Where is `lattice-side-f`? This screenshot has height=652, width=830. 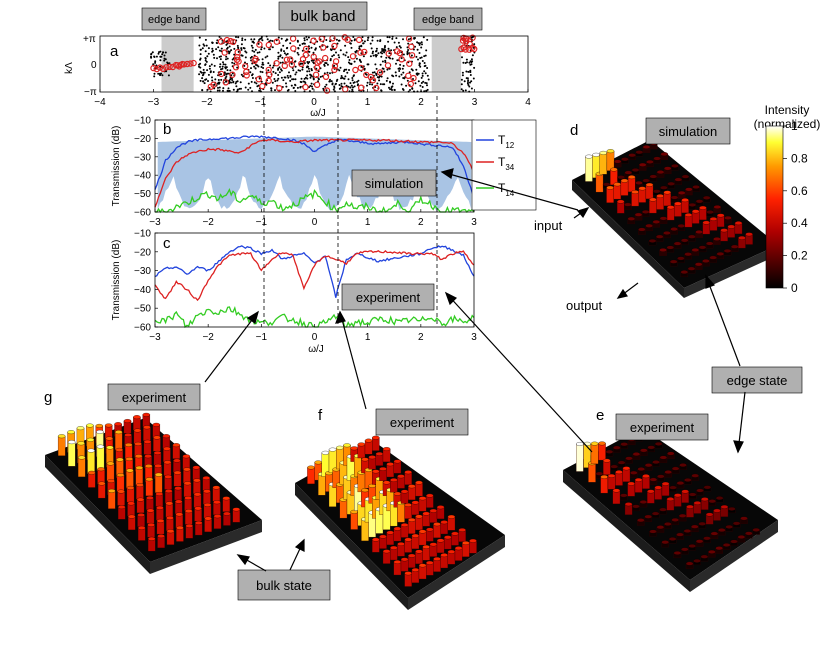
lattice-side-f is located at coordinates (351, 546).